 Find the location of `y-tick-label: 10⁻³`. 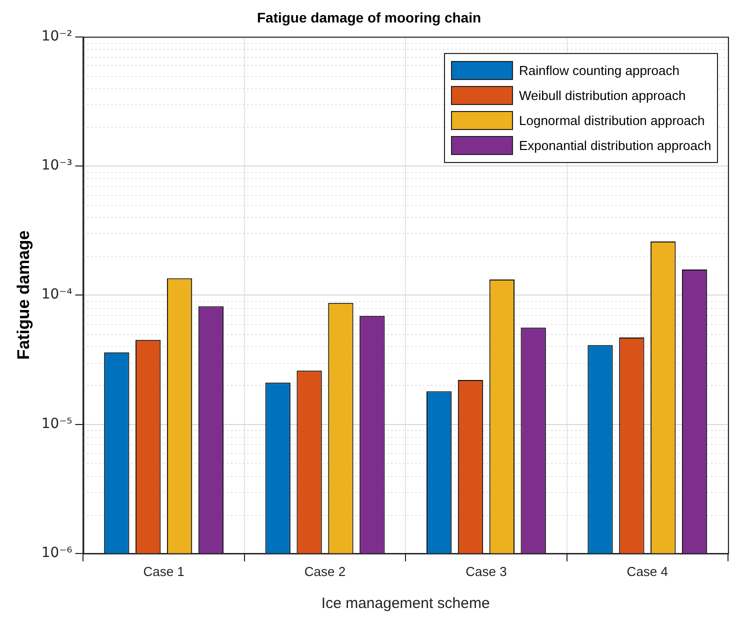

y-tick-label: 10⁻³ is located at coordinates (56, 166).